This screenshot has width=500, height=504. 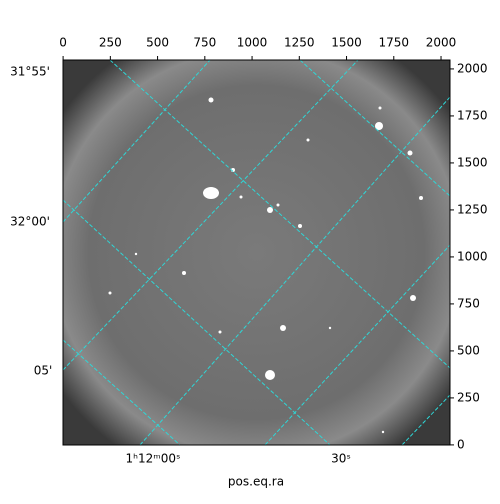 I want to click on y-tick-label: 1500, so click(x=472, y=162).